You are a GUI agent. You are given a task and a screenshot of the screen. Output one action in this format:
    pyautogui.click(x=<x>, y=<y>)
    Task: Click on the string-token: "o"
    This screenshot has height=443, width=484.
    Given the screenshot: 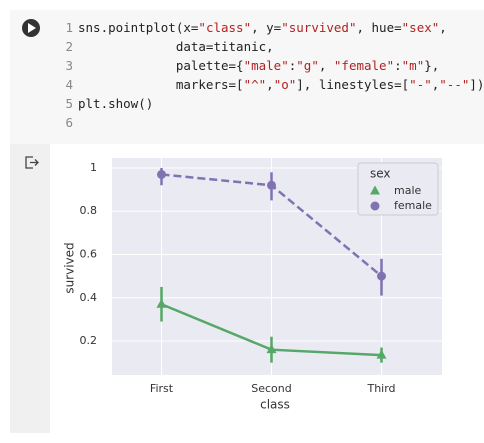 What is the action you would take?
    pyautogui.click(x=285, y=84)
    